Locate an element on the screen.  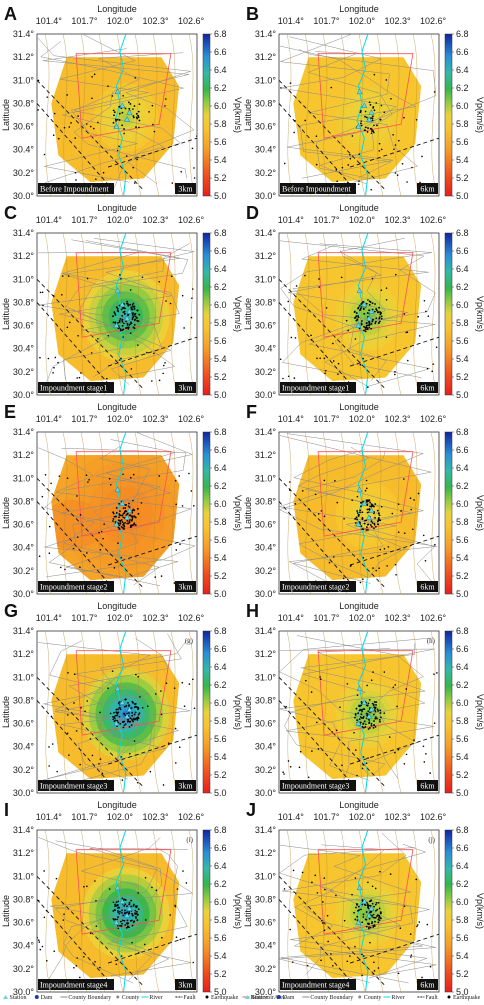
y-axis-title: Latitude is located at coordinates (6, 513).